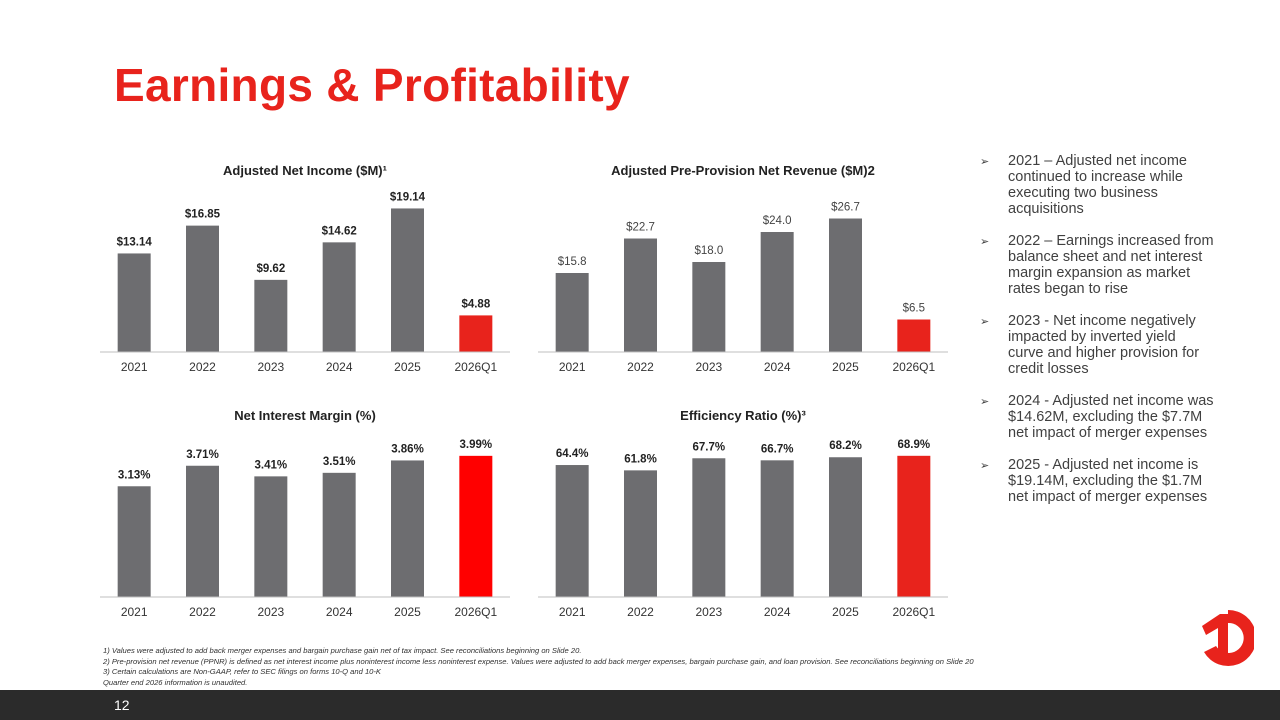 This screenshot has height=720, width=1280. What do you see at coordinates (845, 208) in the screenshot?
I see `data-label: $26.7` at bounding box center [845, 208].